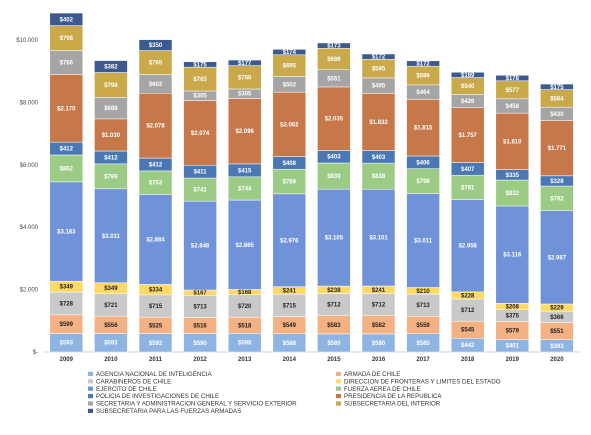  I want to click on data-label: $401, so click(513, 347).